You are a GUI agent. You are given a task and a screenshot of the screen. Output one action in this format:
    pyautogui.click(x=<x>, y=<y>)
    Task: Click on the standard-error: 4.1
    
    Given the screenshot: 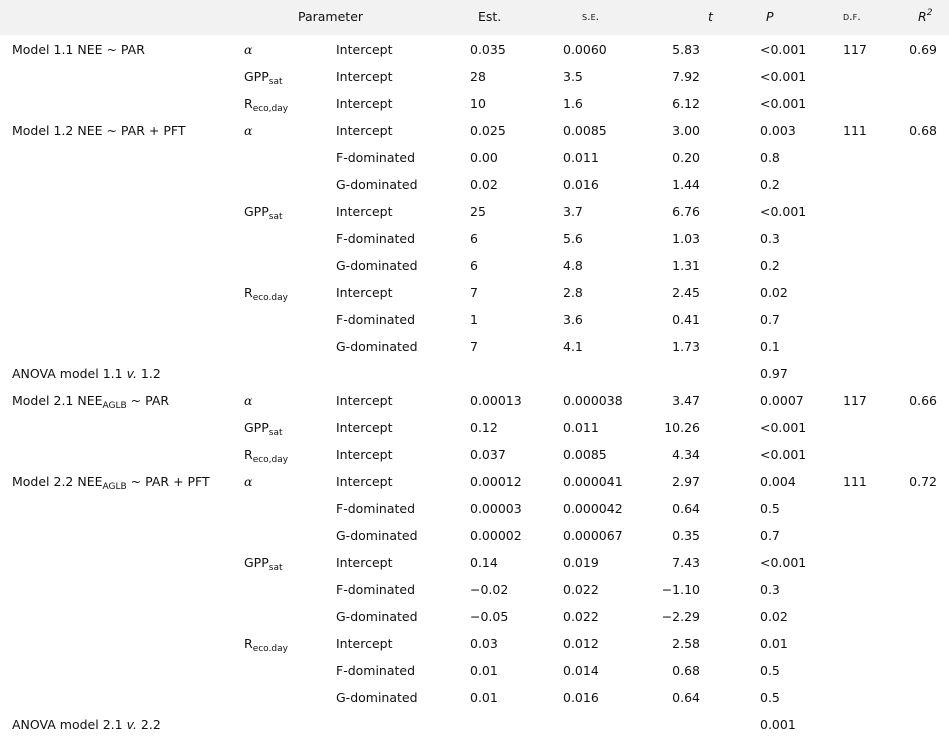 What is the action you would take?
    pyautogui.click(x=573, y=346)
    